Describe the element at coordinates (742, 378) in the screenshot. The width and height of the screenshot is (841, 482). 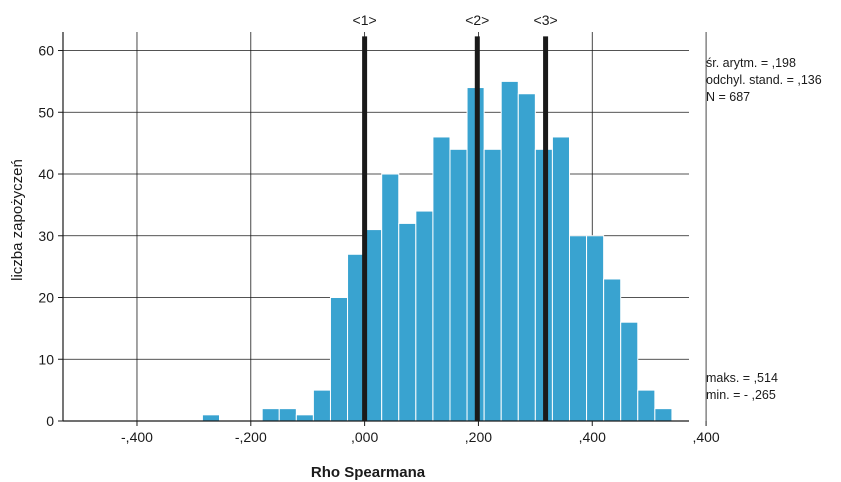
I see `stat-max: maks. = ,514` at that location.